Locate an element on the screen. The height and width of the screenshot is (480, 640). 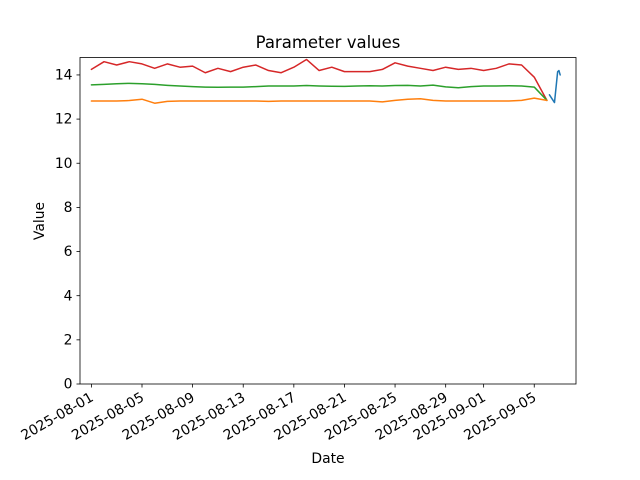
chart-title: Parameter values is located at coordinates (328, 42).